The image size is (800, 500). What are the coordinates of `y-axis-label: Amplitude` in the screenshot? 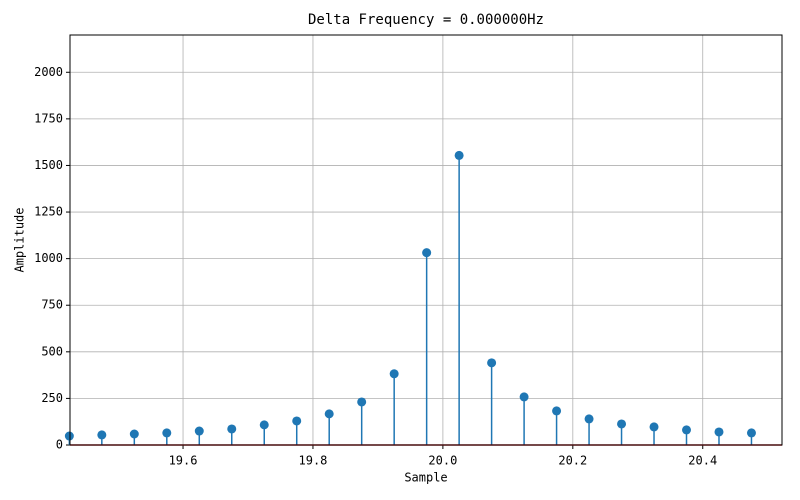 It's located at (20, 239).